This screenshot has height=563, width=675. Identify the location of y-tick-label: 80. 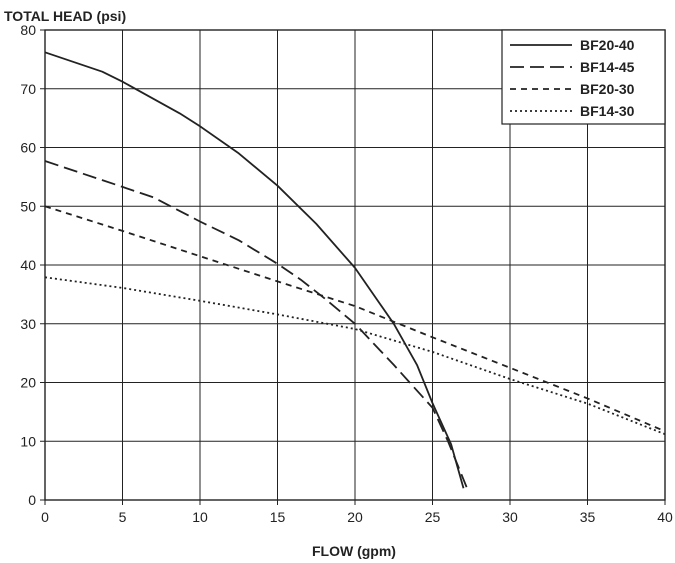
(28, 30).